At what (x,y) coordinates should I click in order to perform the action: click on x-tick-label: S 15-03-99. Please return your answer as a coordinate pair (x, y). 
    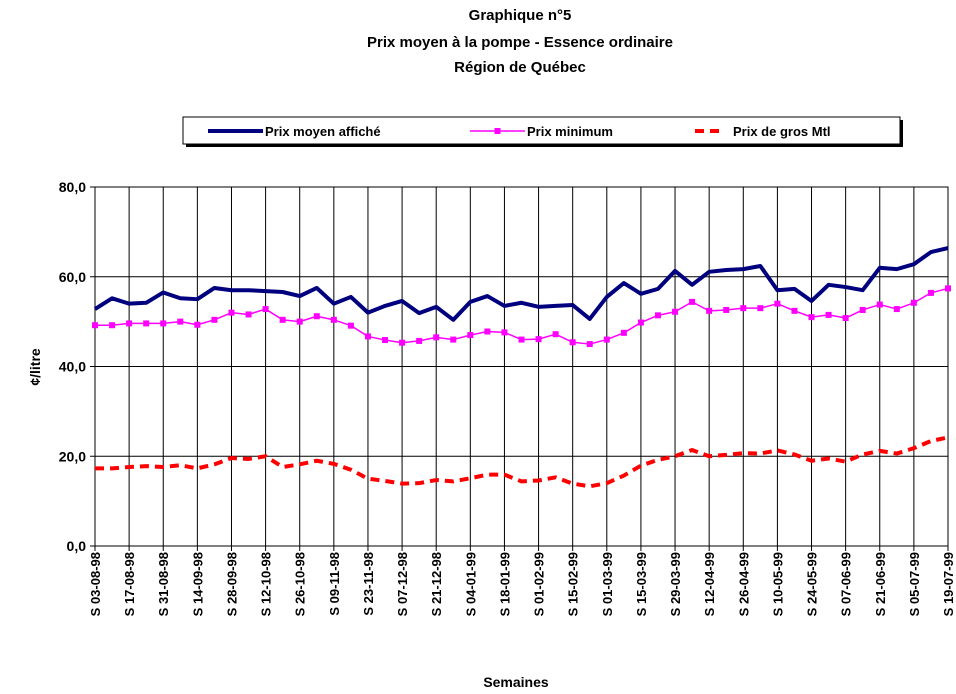
    Looking at the image, I should click on (641, 584).